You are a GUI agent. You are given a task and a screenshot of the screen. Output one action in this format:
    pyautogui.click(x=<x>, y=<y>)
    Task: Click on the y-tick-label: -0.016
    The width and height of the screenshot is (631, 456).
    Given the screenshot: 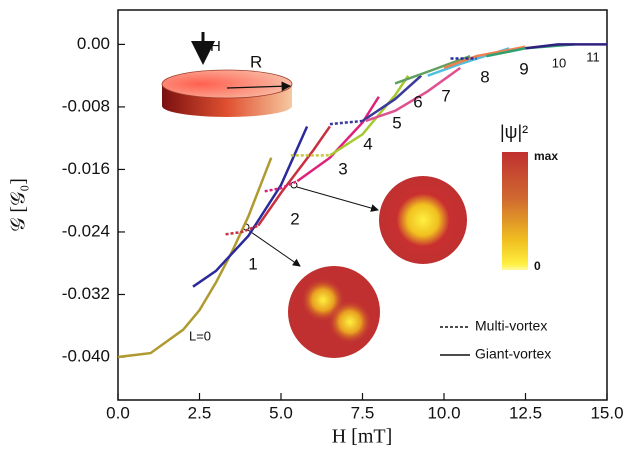 What is the action you would take?
    pyautogui.click(x=86, y=168)
    